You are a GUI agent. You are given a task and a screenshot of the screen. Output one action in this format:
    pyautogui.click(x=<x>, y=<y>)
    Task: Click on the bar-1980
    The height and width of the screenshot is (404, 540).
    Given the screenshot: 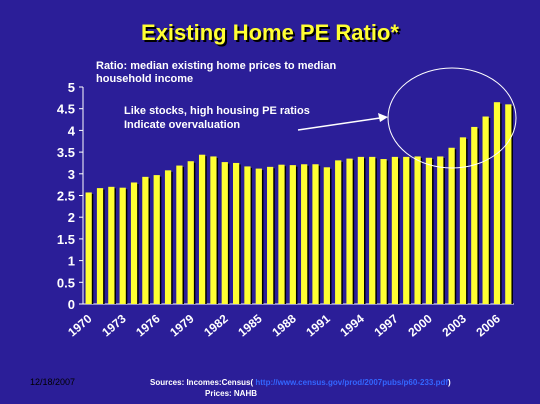 What is the action you would take?
    pyautogui.click(x=202, y=229)
    